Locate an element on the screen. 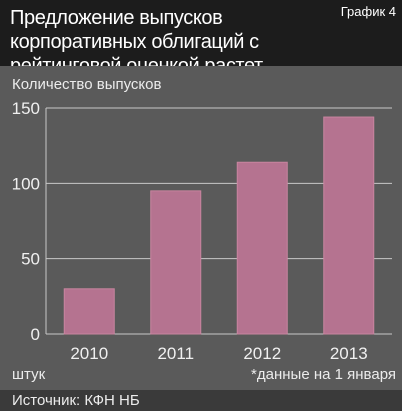  y-axis-label: Количество выпусков is located at coordinates (87, 84).